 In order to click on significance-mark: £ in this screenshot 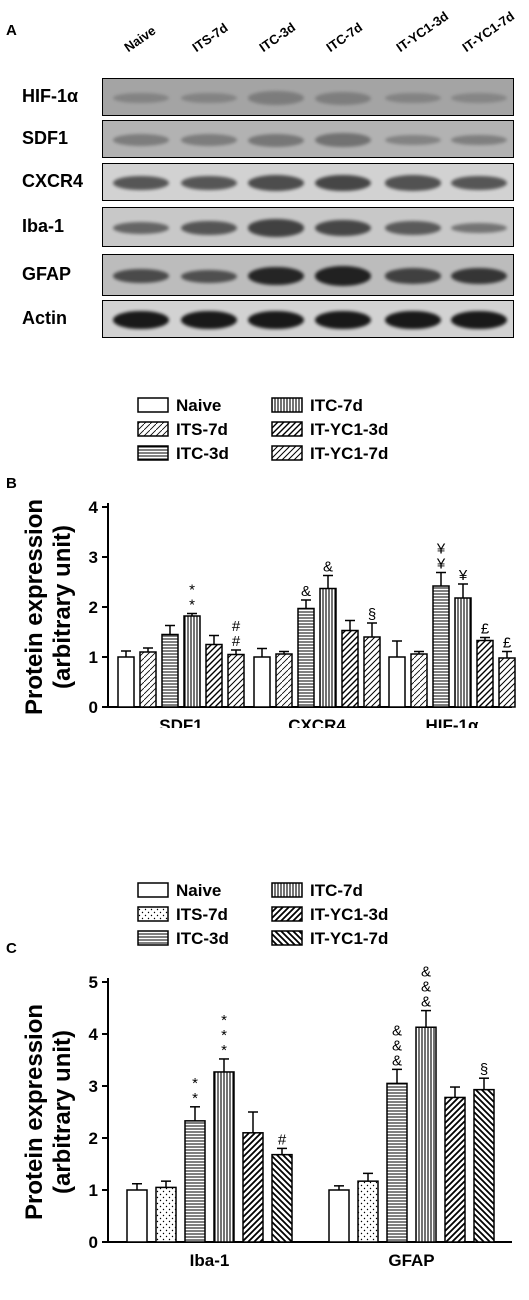, I will do `click(485, 629)`.